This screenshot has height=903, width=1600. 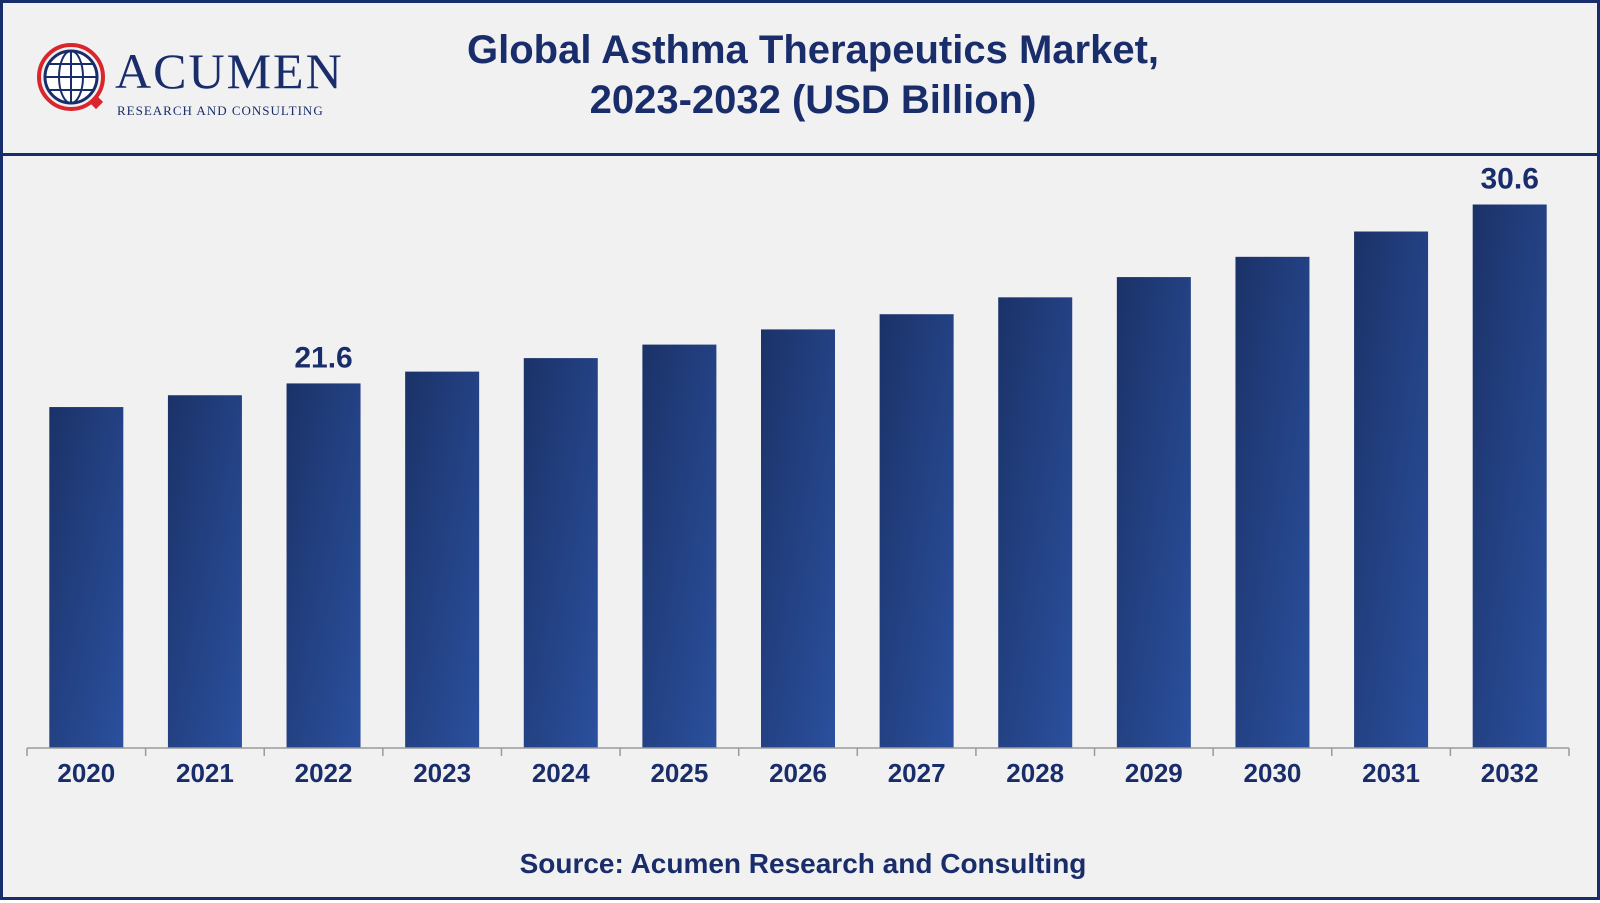 I want to click on x-tick-label-2021: 2021, so click(x=205, y=773).